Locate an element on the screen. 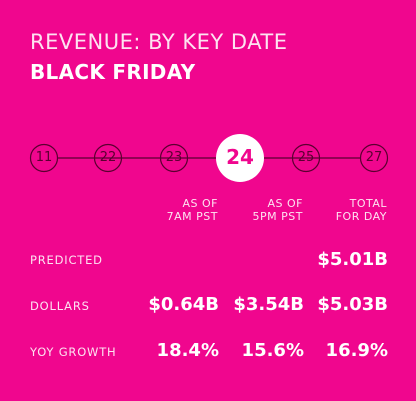 The width and height of the screenshot is (416, 401). dashboard-title: BLACK FRIDAY is located at coordinates (113, 72).